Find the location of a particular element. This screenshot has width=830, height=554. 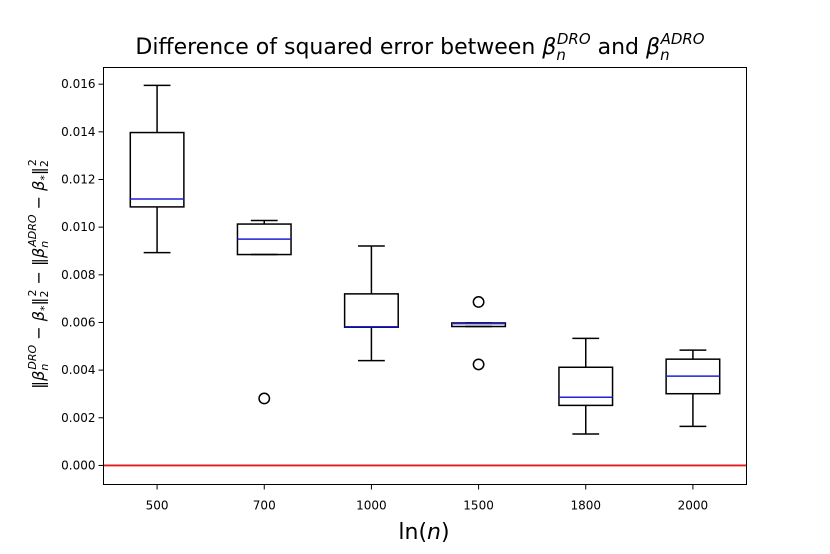

y-axis-label: ‖βnDRO − β*‖22 − ‖βnADRO − β*‖22 is located at coordinates (38, 274).